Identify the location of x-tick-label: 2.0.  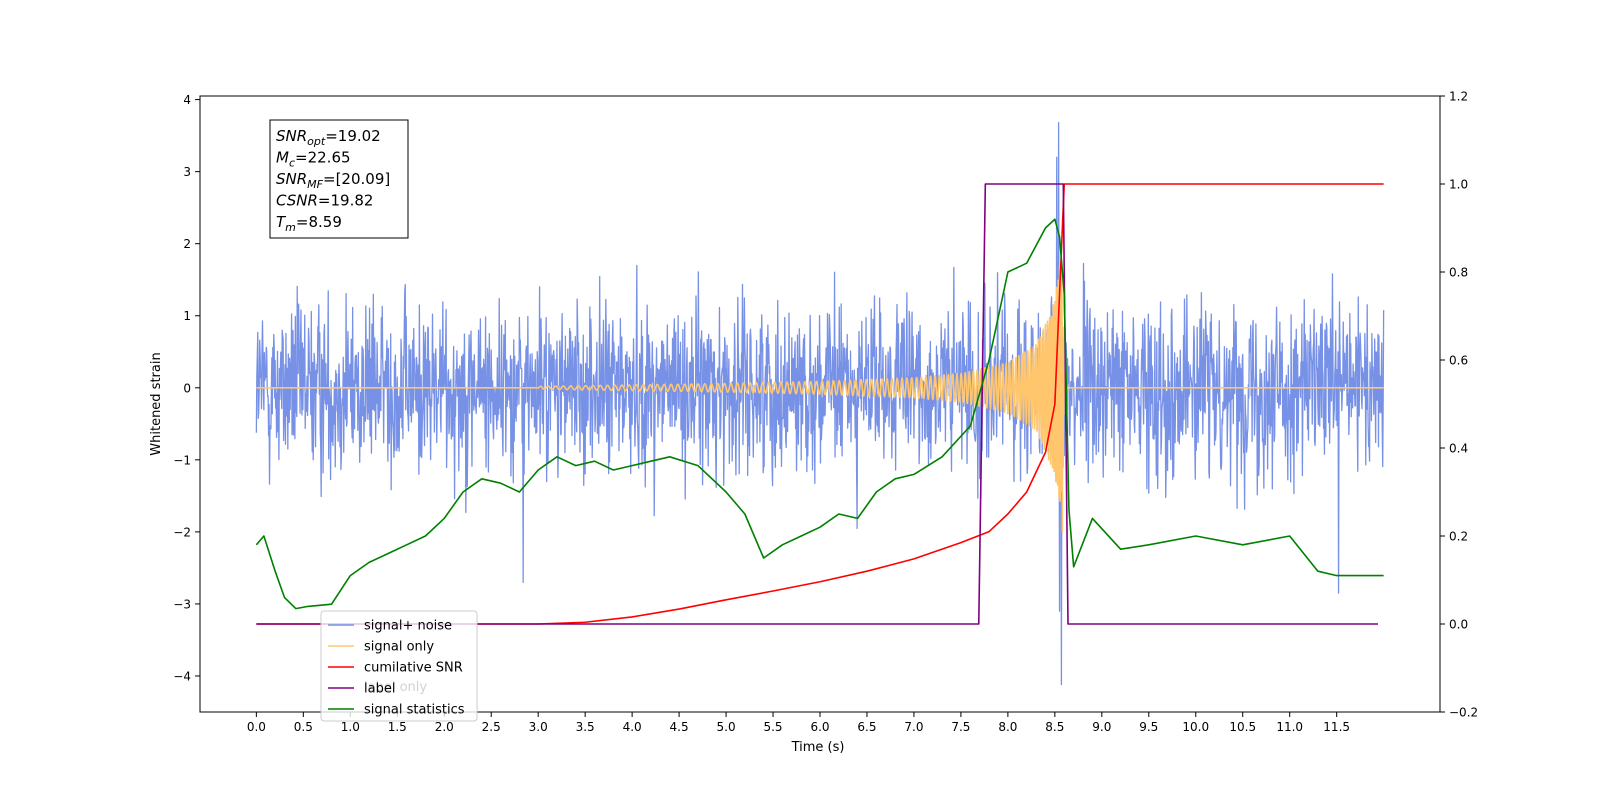
(444, 727).